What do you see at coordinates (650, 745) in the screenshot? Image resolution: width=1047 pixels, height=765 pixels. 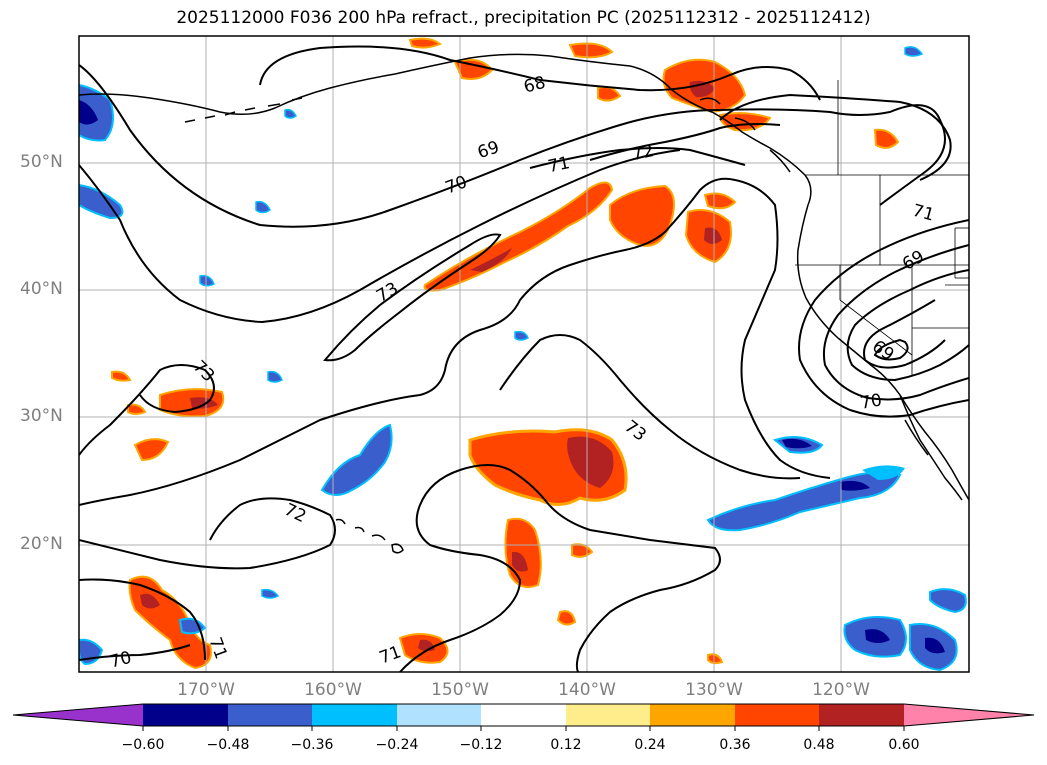 I see `colorbar-tick-label: 0.24` at bounding box center [650, 745].